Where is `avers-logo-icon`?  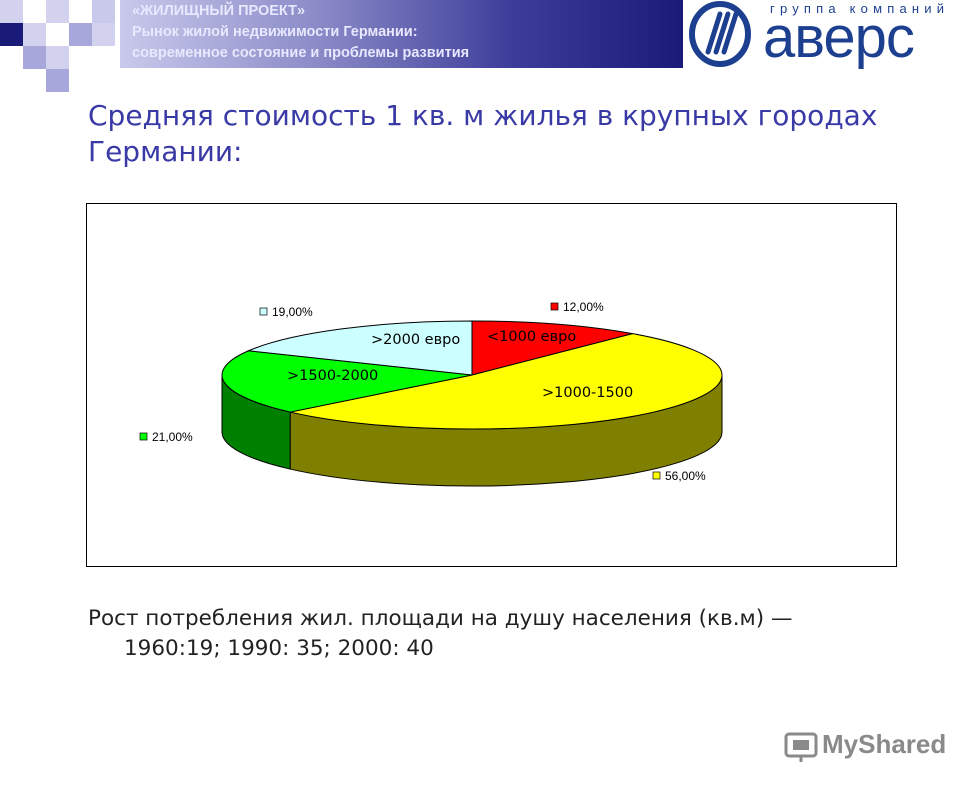 avers-logo-icon is located at coordinates (720, 34).